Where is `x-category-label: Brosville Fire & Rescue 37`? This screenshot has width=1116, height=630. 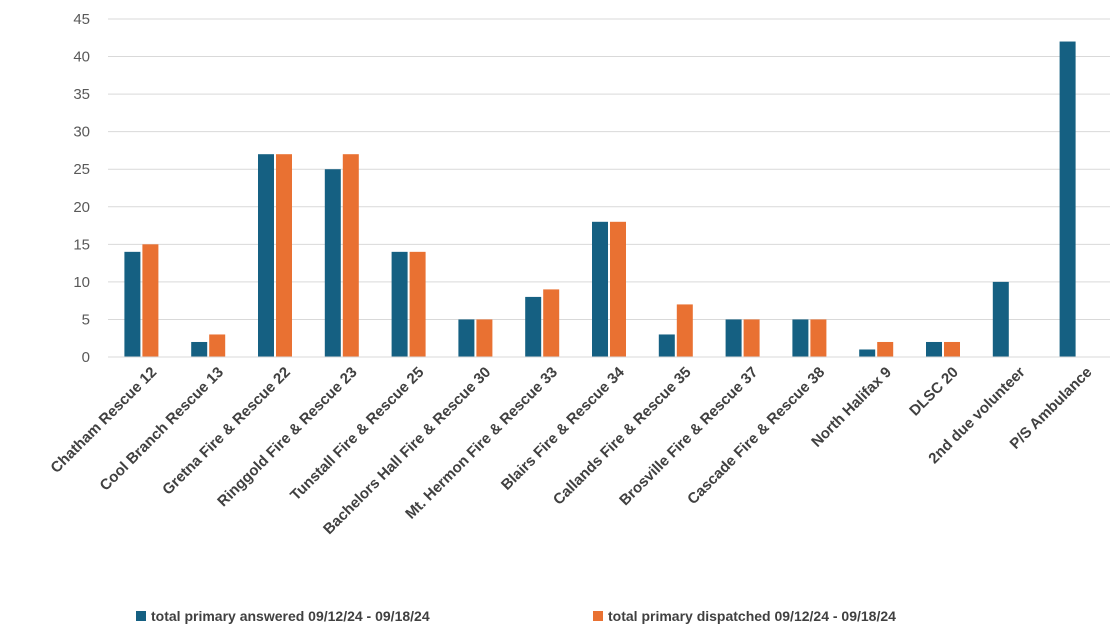 x-category-label: Brosville Fire & Rescue 37 is located at coordinates (688, 436).